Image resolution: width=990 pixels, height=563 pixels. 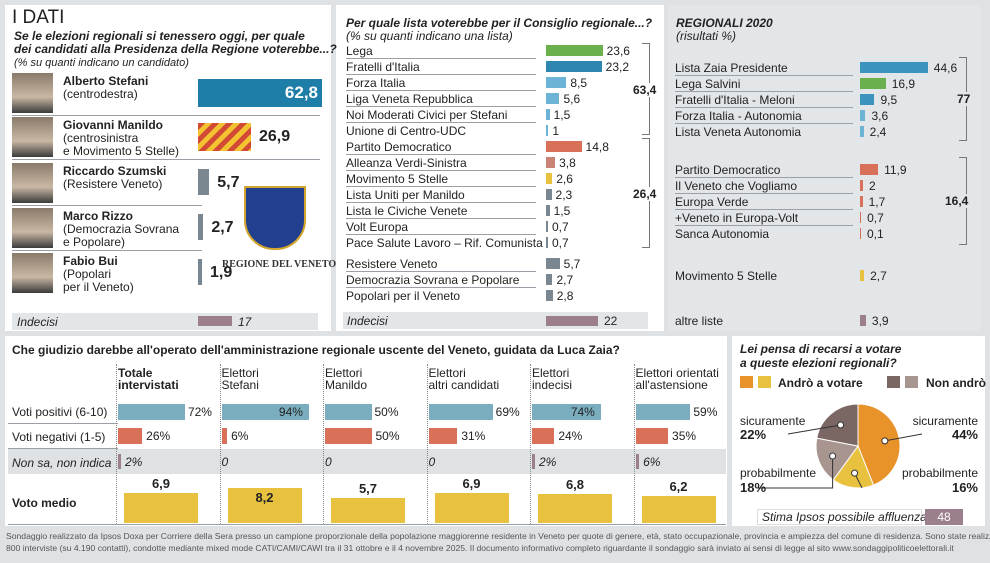 I want to click on list-value: 2,8, so click(x=565, y=296).